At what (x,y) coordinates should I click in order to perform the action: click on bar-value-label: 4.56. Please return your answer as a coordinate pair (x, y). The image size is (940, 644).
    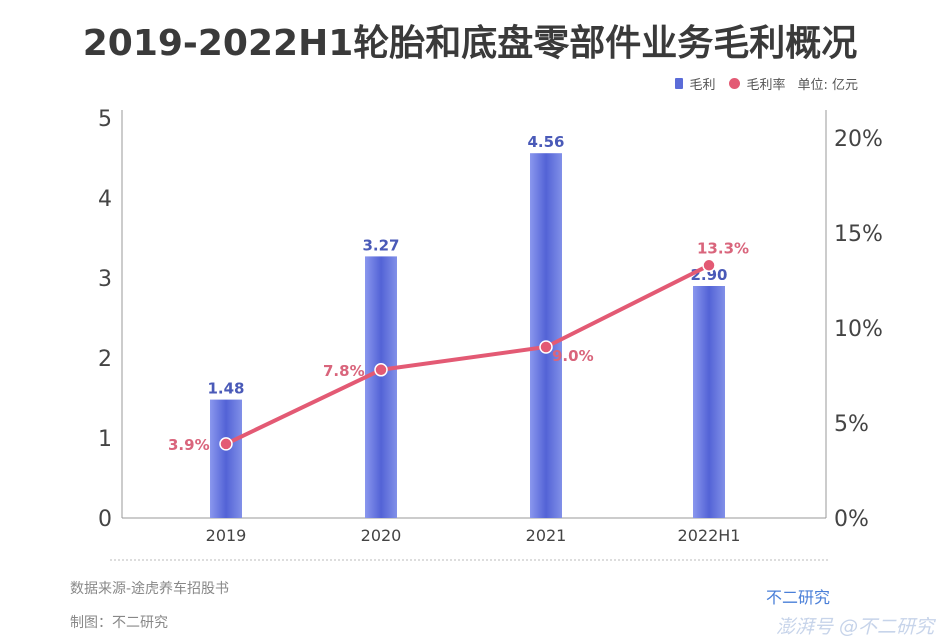
    Looking at the image, I should click on (545, 142).